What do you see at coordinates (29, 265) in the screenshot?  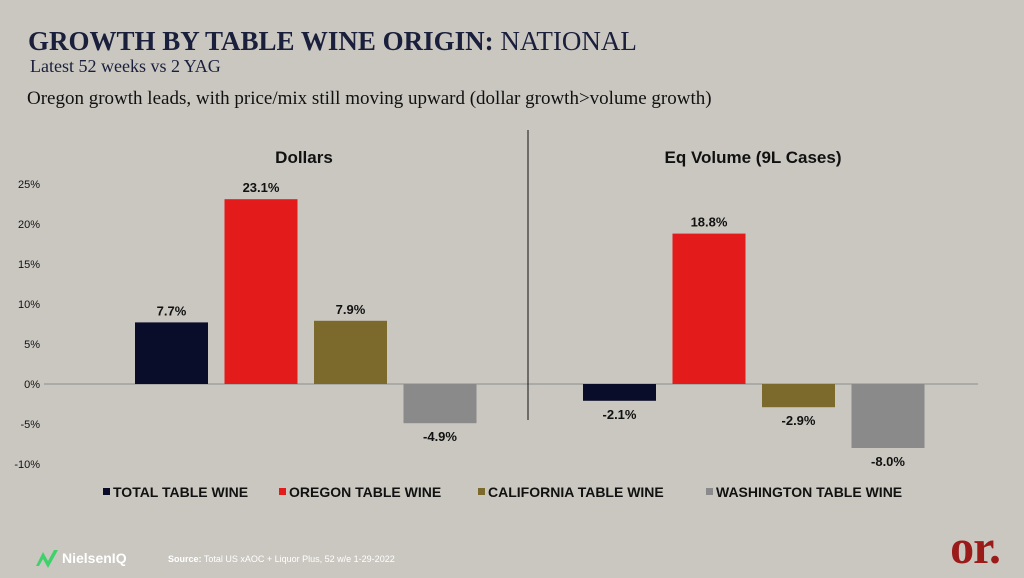 I see `y-tick-label: 15%` at bounding box center [29, 265].